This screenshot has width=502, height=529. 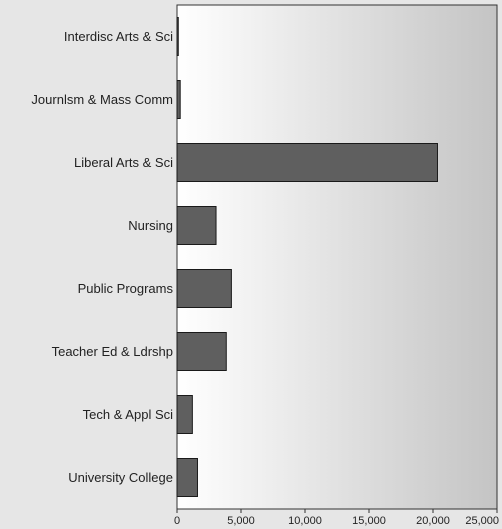 I want to click on category-label: Interdisc Arts & Sci, so click(x=118, y=36).